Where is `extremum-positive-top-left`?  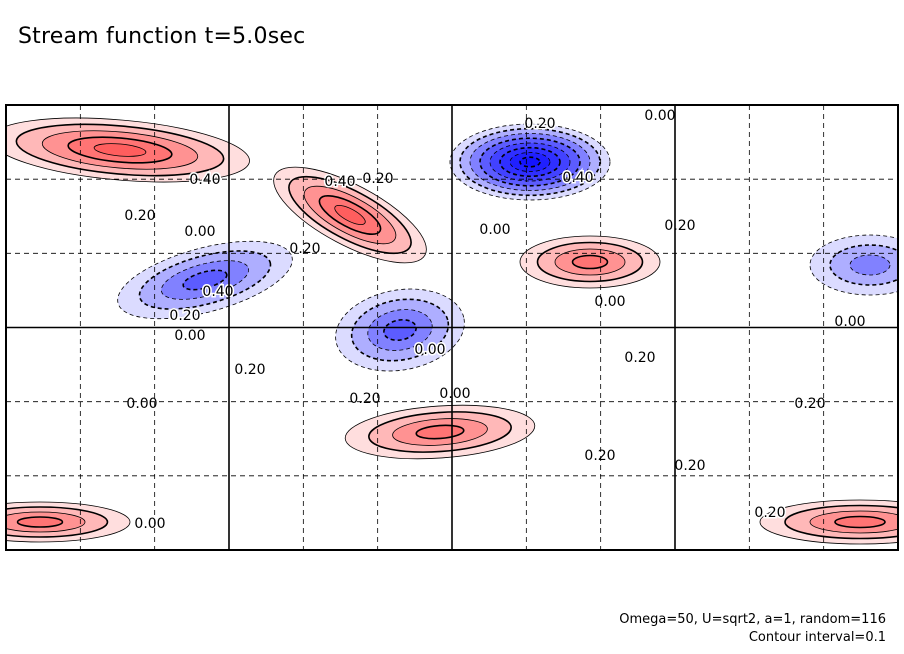 extremum-positive-top-left is located at coordinates (128, 150).